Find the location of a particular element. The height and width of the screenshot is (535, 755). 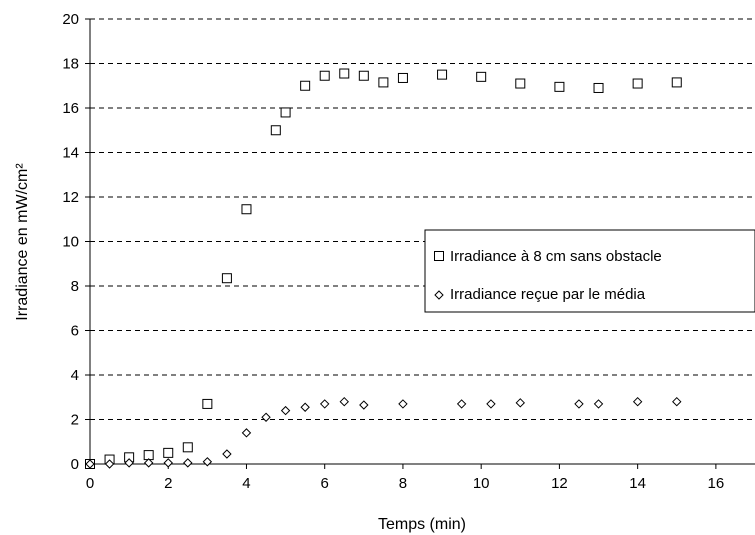

y-tick-label: 10 is located at coordinates (70, 242).